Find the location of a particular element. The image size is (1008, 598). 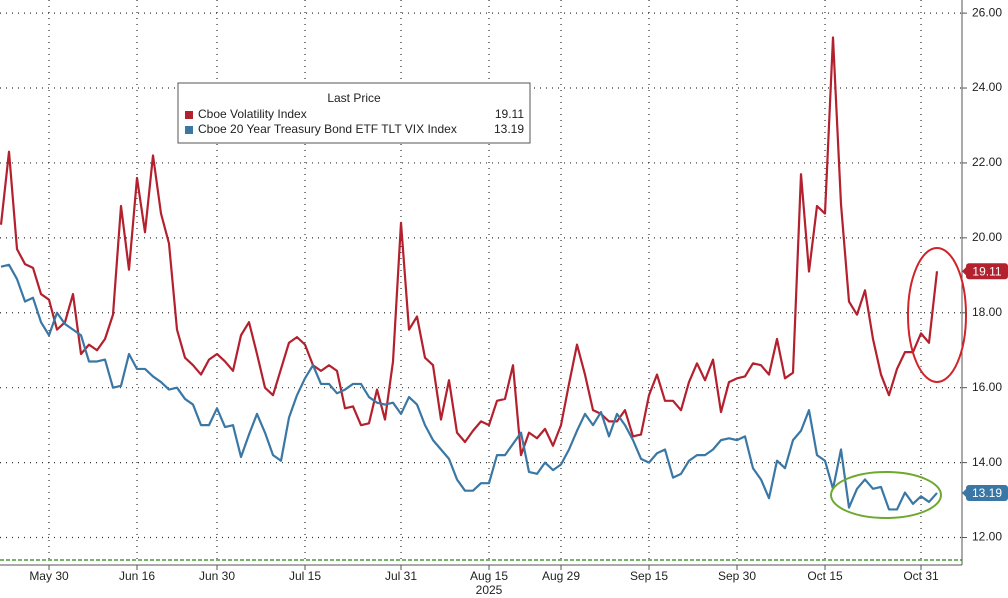

x-tick-label: Sep 30 is located at coordinates (737, 576).